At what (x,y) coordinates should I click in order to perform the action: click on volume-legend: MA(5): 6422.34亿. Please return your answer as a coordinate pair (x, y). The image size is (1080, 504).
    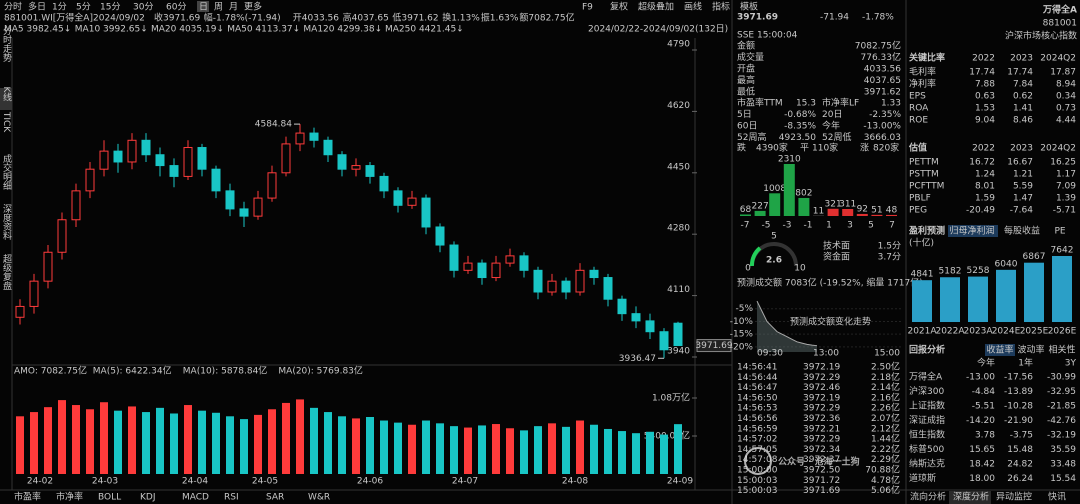
    Looking at the image, I should click on (132, 371).